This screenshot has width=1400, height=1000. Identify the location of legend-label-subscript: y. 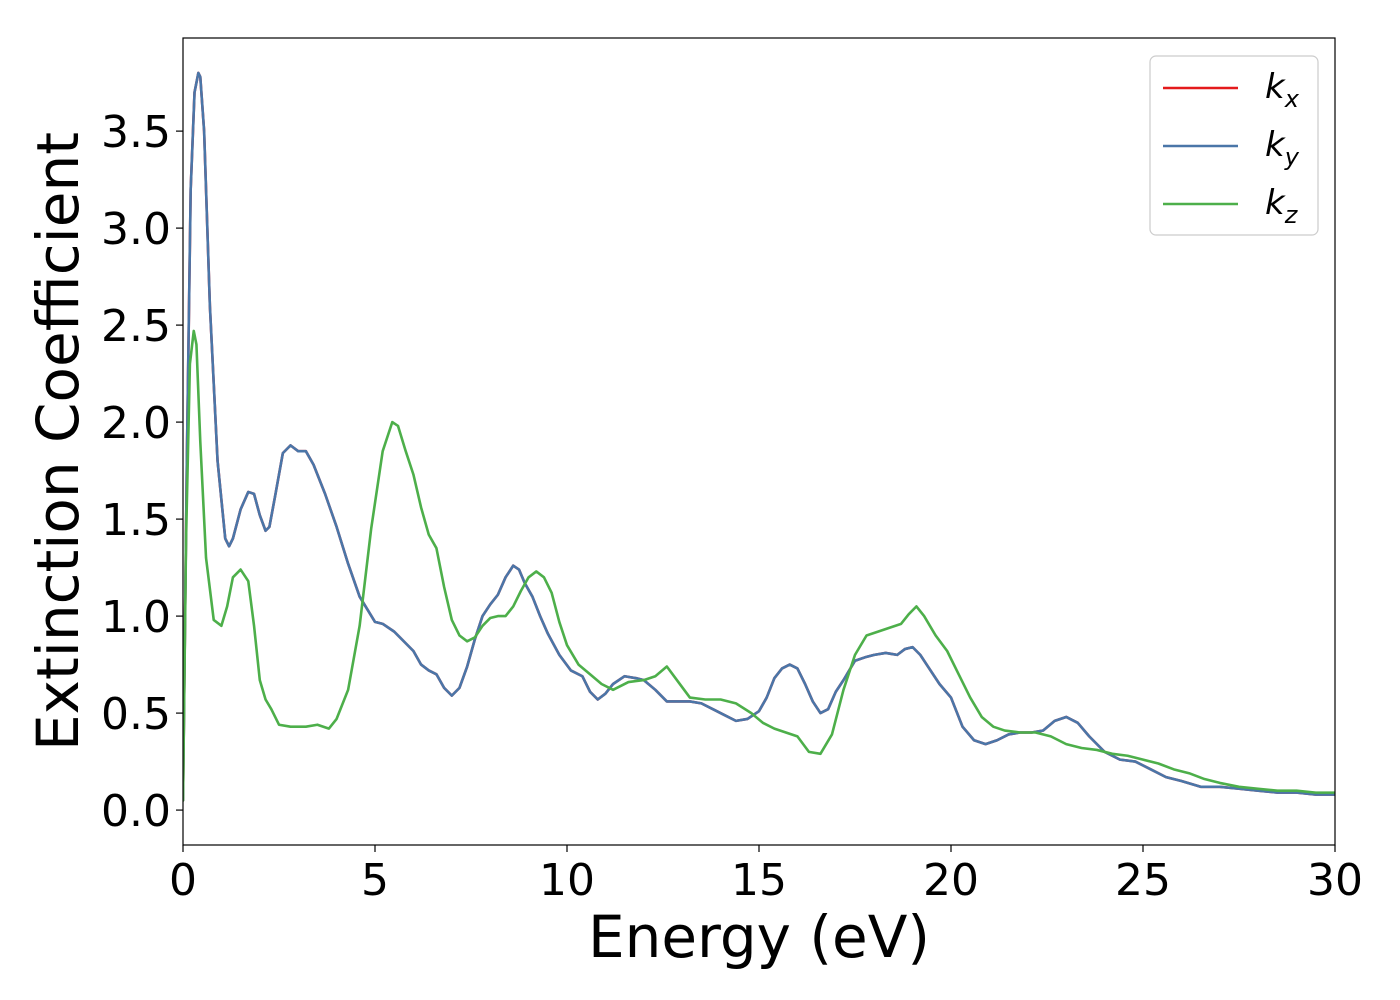
(1292, 157).